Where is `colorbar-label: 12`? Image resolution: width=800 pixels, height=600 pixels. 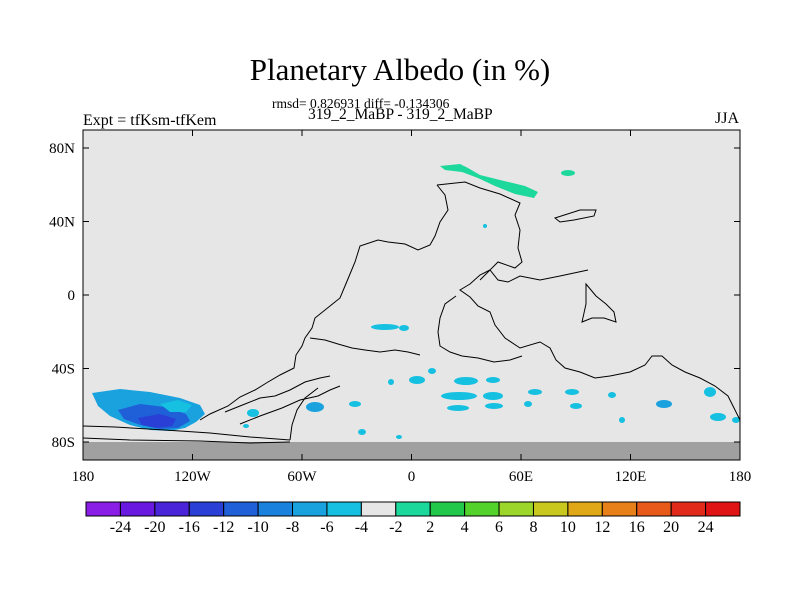
colorbar-label: 12 is located at coordinates (602, 527).